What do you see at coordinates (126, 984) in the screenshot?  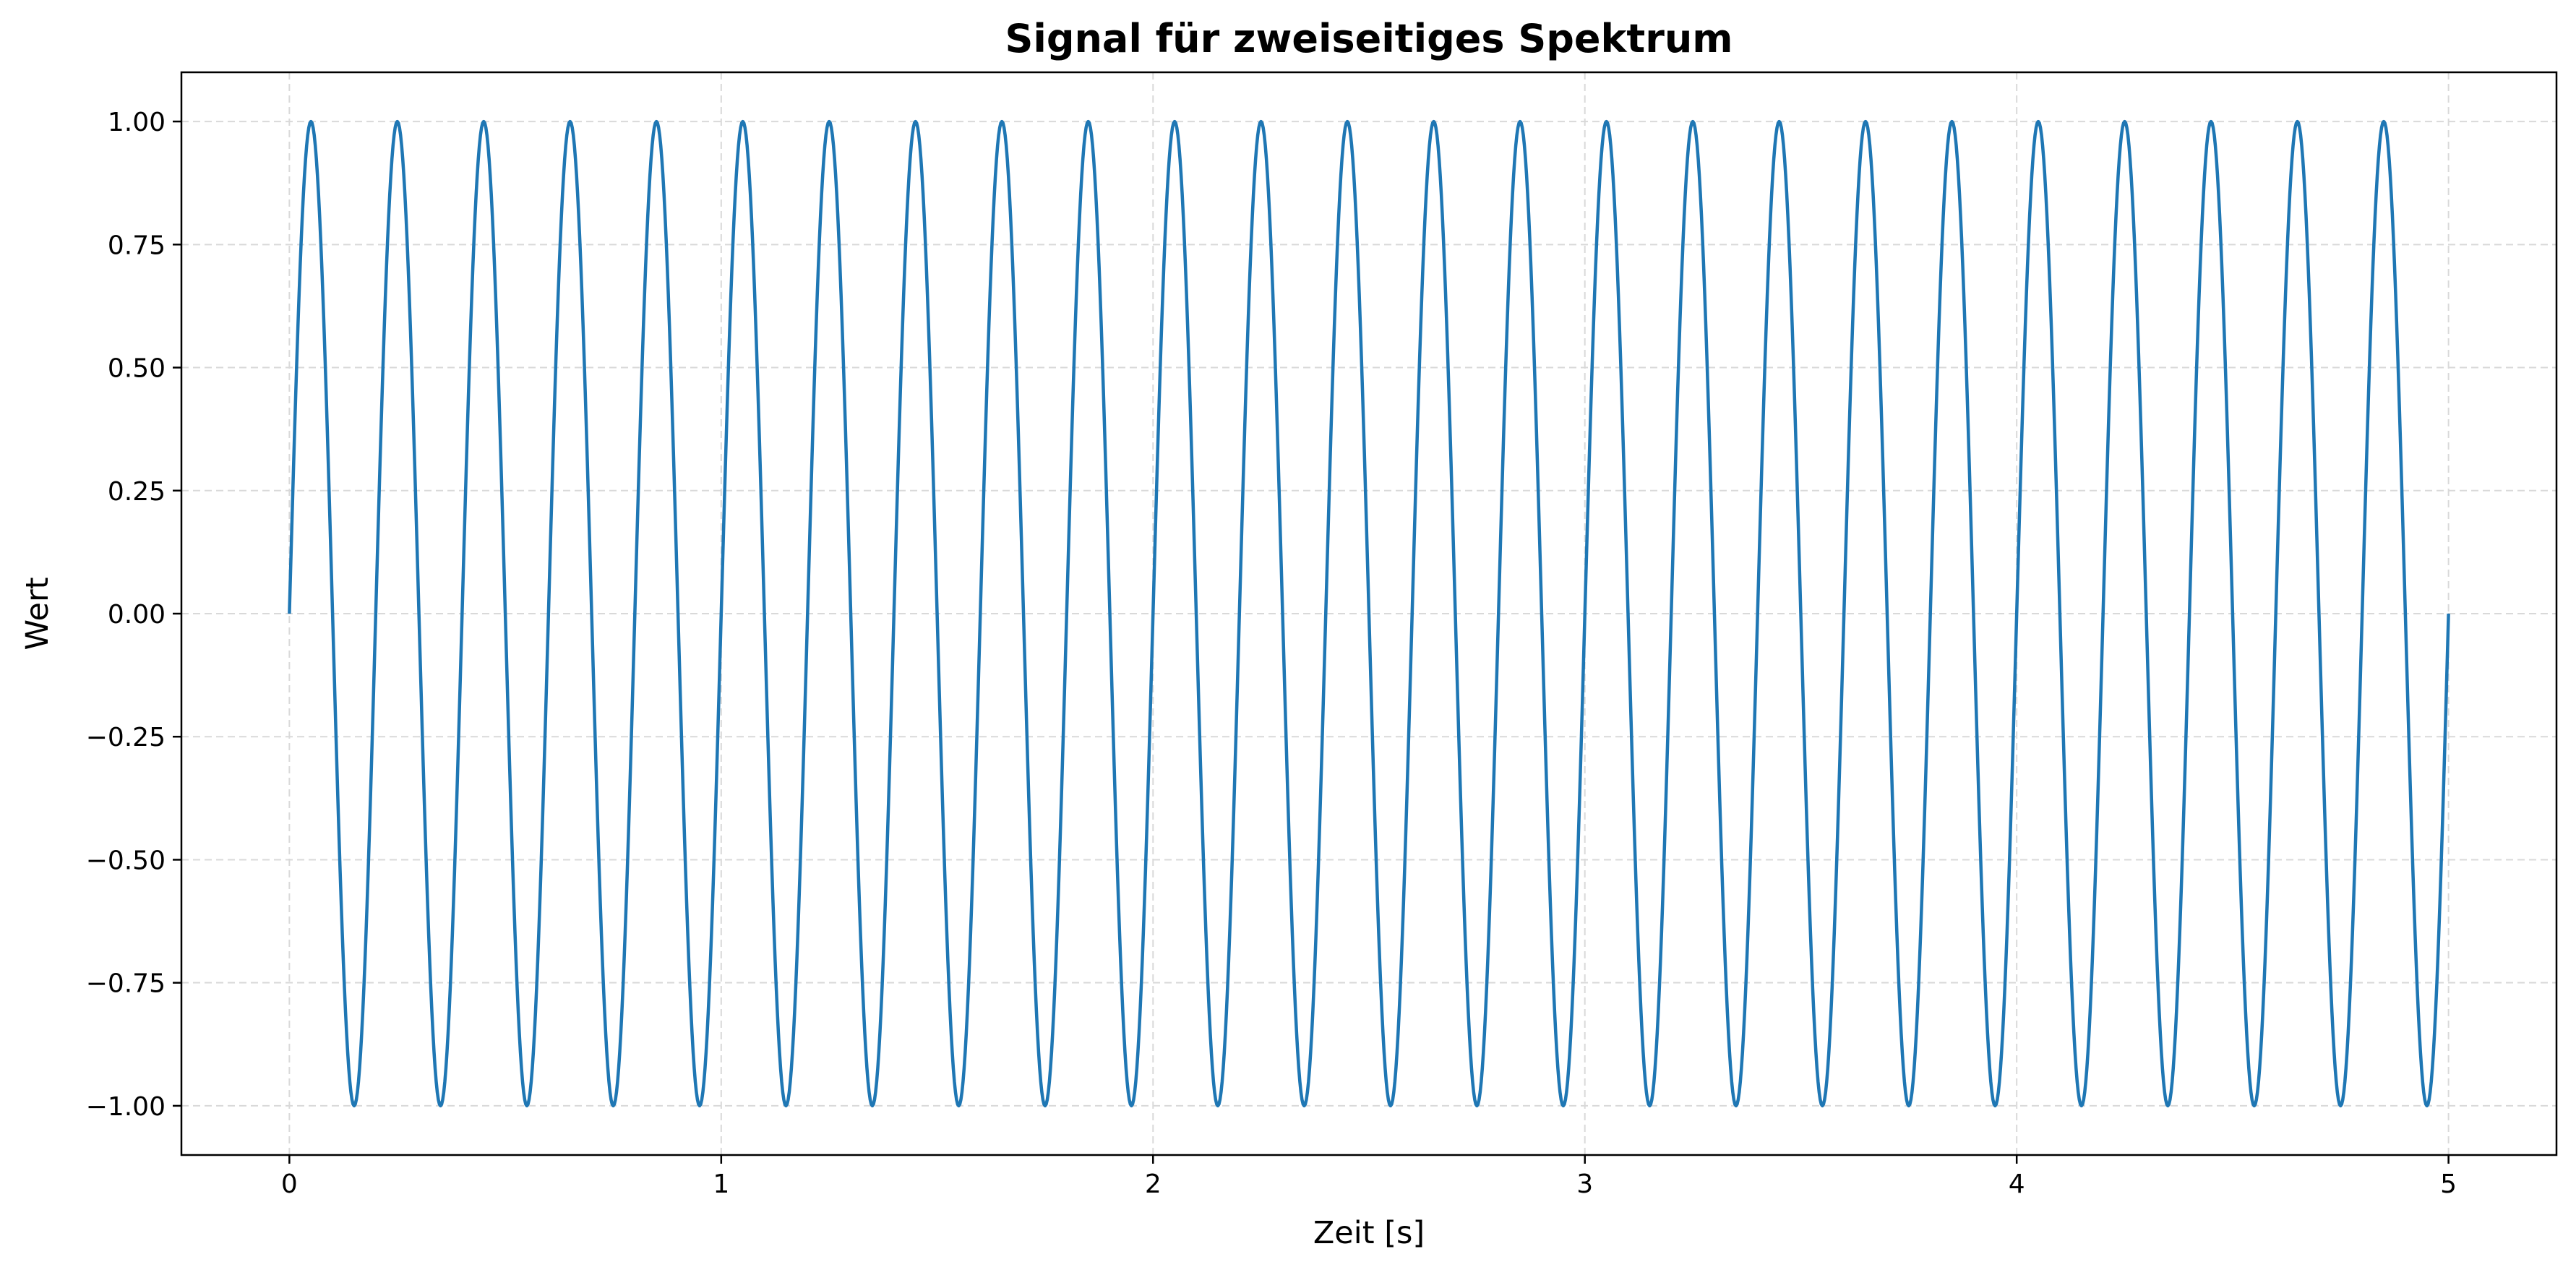 I see `y-tick-label: −0.75` at bounding box center [126, 984].